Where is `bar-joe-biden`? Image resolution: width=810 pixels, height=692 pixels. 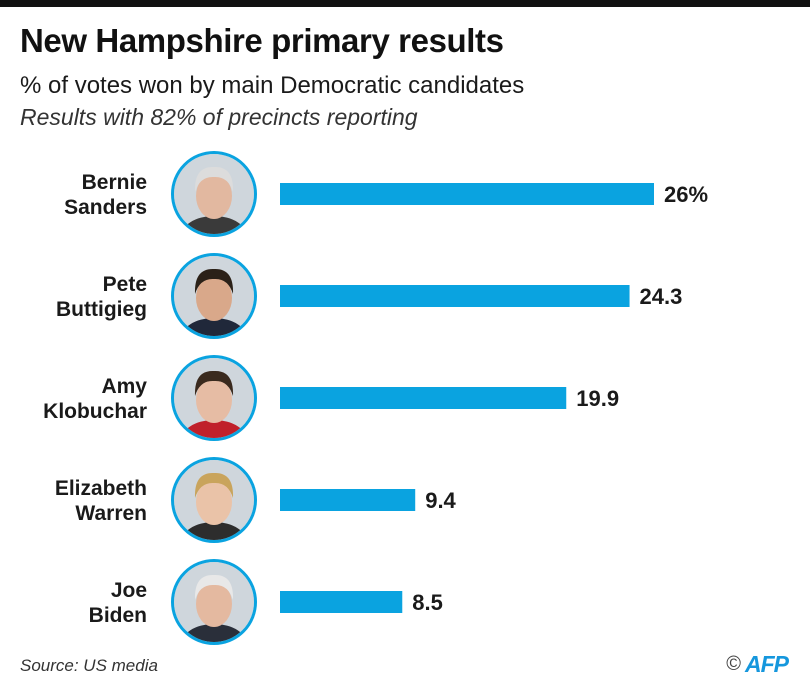 bar-joe-biden is located at coordinates (341, 602).